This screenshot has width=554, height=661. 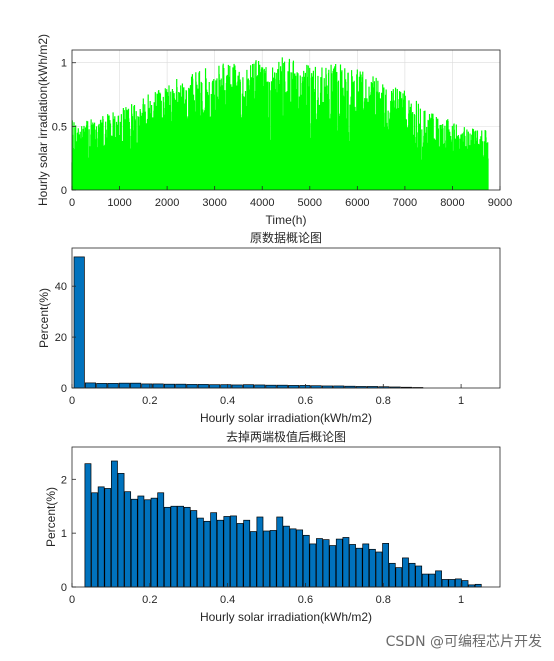 What do you see at coordinates (383, 600) in the screenshot?
I see `x-tick-label: 0.8` at bounding box center [383, 600].